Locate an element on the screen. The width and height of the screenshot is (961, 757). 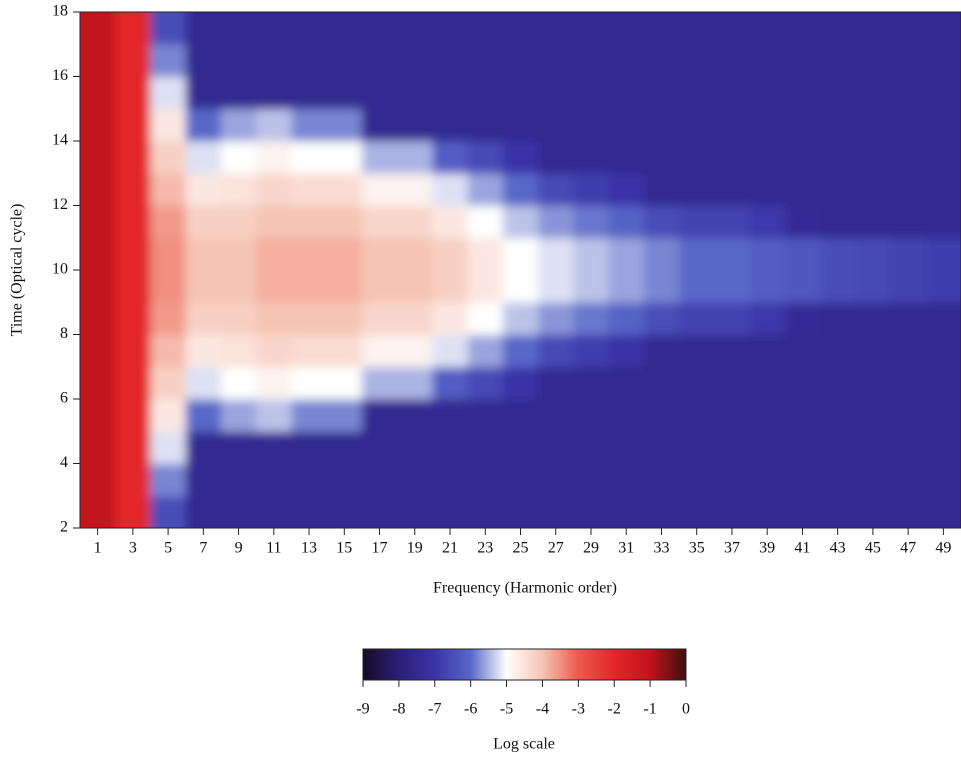
x-tick-label: 47 is located at coordinates (908, 548).